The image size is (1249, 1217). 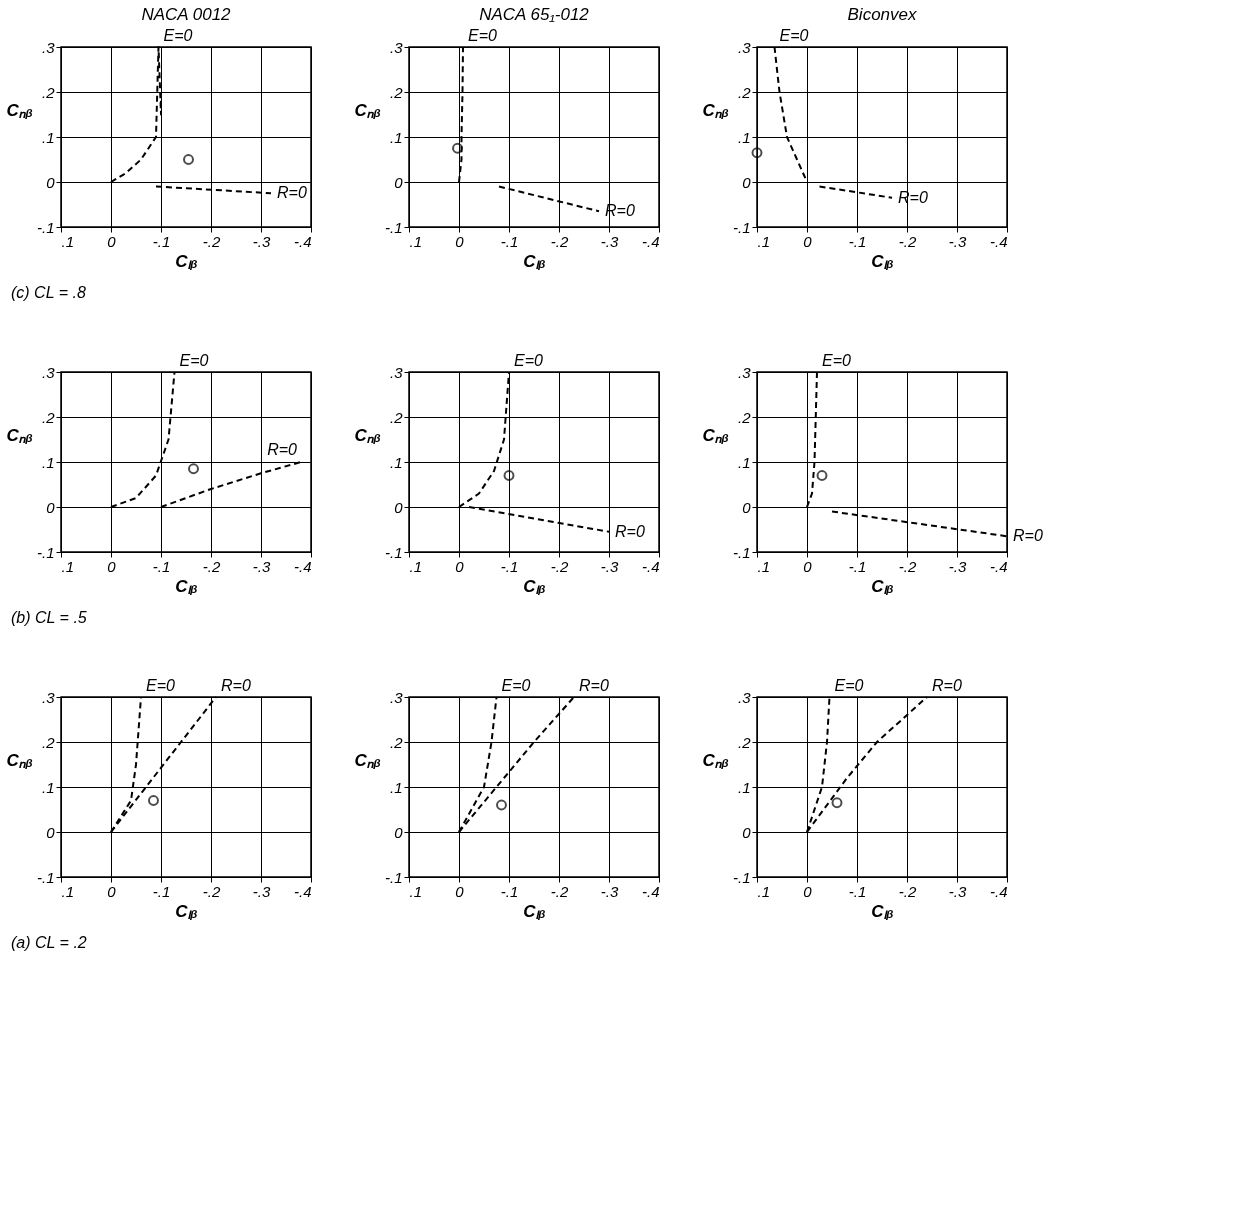 I want to click on chart-title: NACA 0012, so click(x=186, y=14).